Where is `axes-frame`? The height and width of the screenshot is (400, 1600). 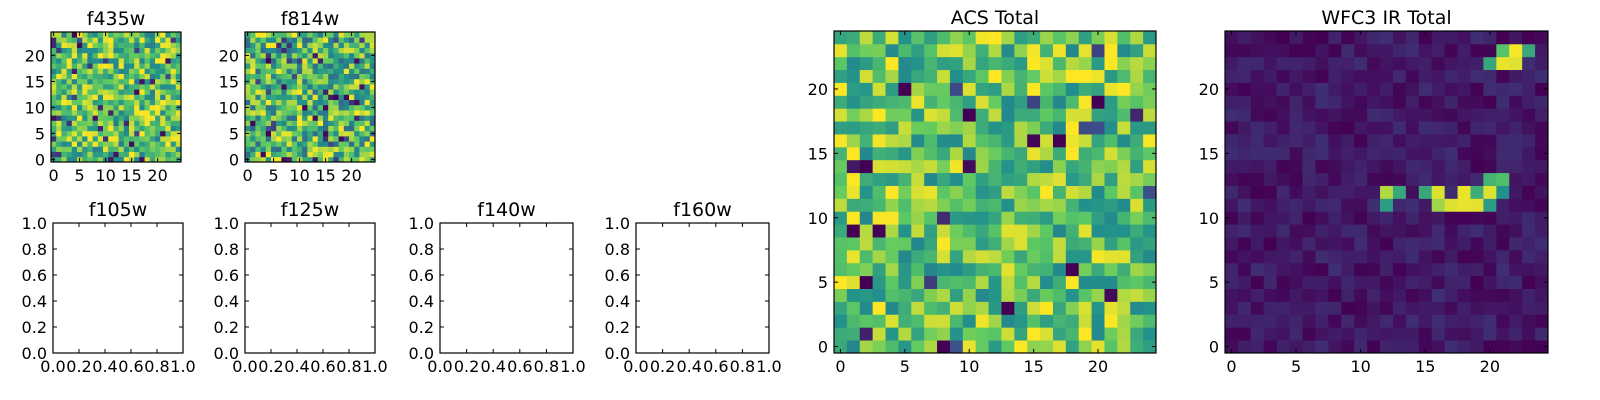 axes-frame is located at coordinates (310, 288).